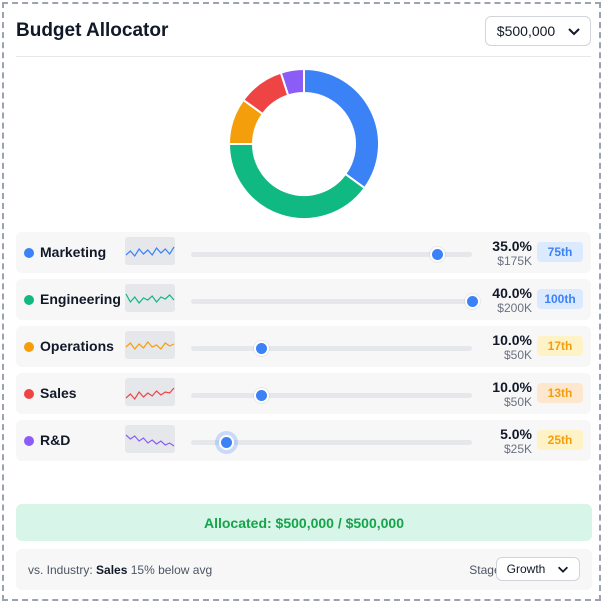  What do you see at coordinates (92, 30) in the screenshot?
I see `page-title: Budget Allocator` at bounding box center [92, 30].